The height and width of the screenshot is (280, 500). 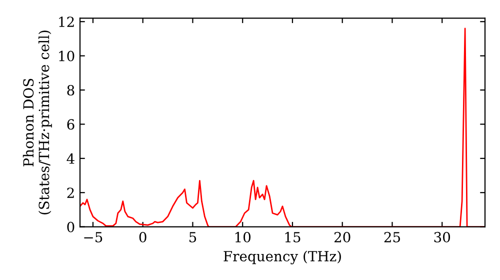 What do you see at coordinates (70, 158) in the screenshot?
I see `y-tick-label: 4` at bounding box center [70, 158].